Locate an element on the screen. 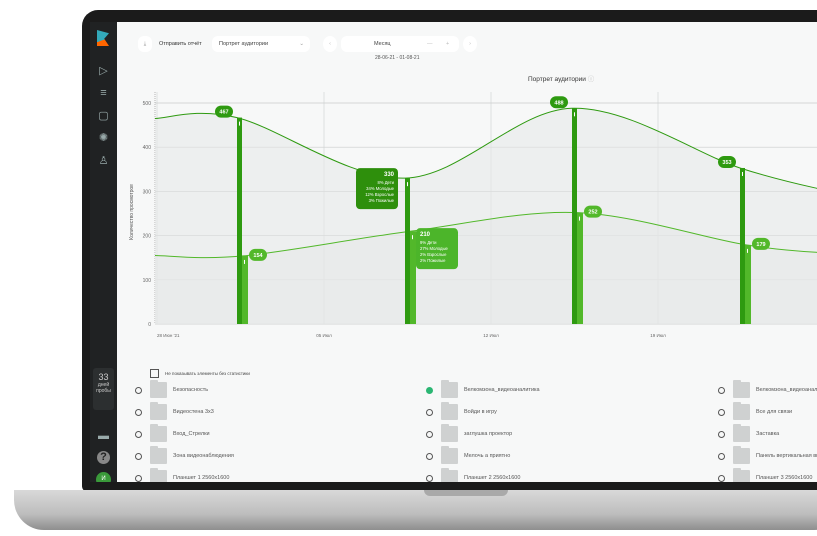 This screenshot has width=817, height=536. laptop-base is located at coordinates (415, 510).